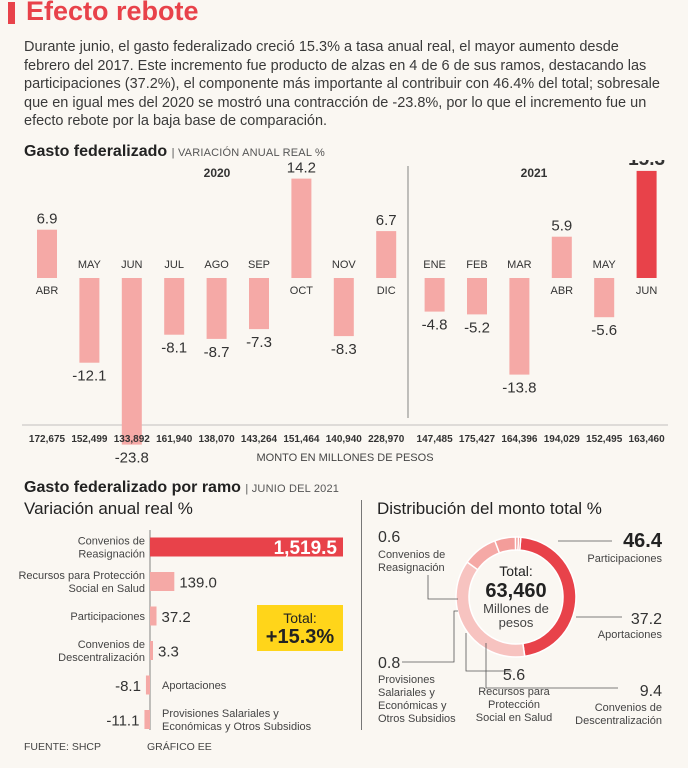 The width and height of the screenshot is (688, 768). I want to click on year-label-2020: 2020, so click(217, 173).